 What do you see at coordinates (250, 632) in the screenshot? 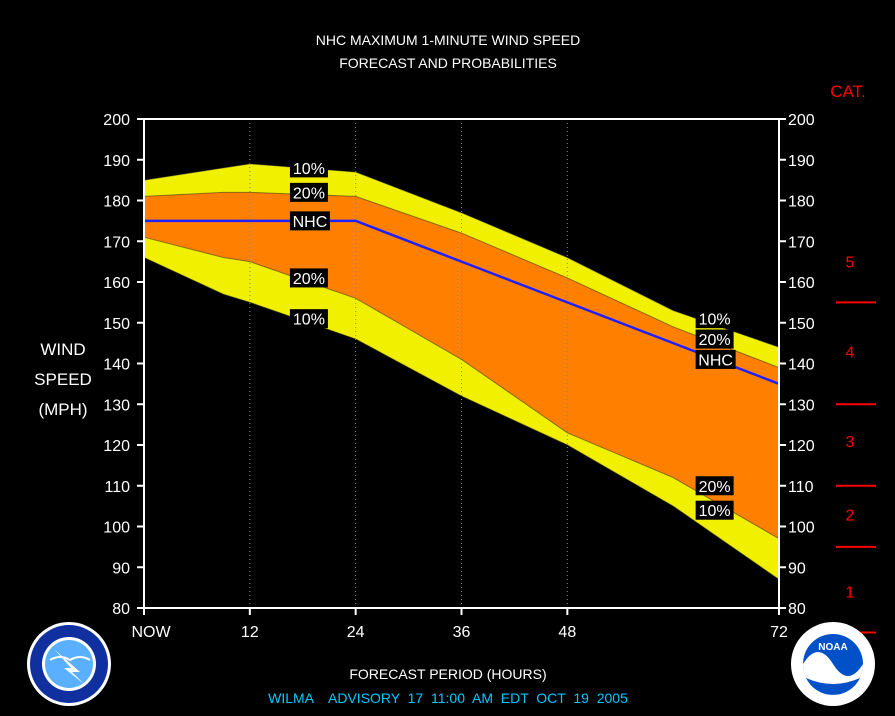
I see `x-tick-label: 12` at bounding box center [250, 632].